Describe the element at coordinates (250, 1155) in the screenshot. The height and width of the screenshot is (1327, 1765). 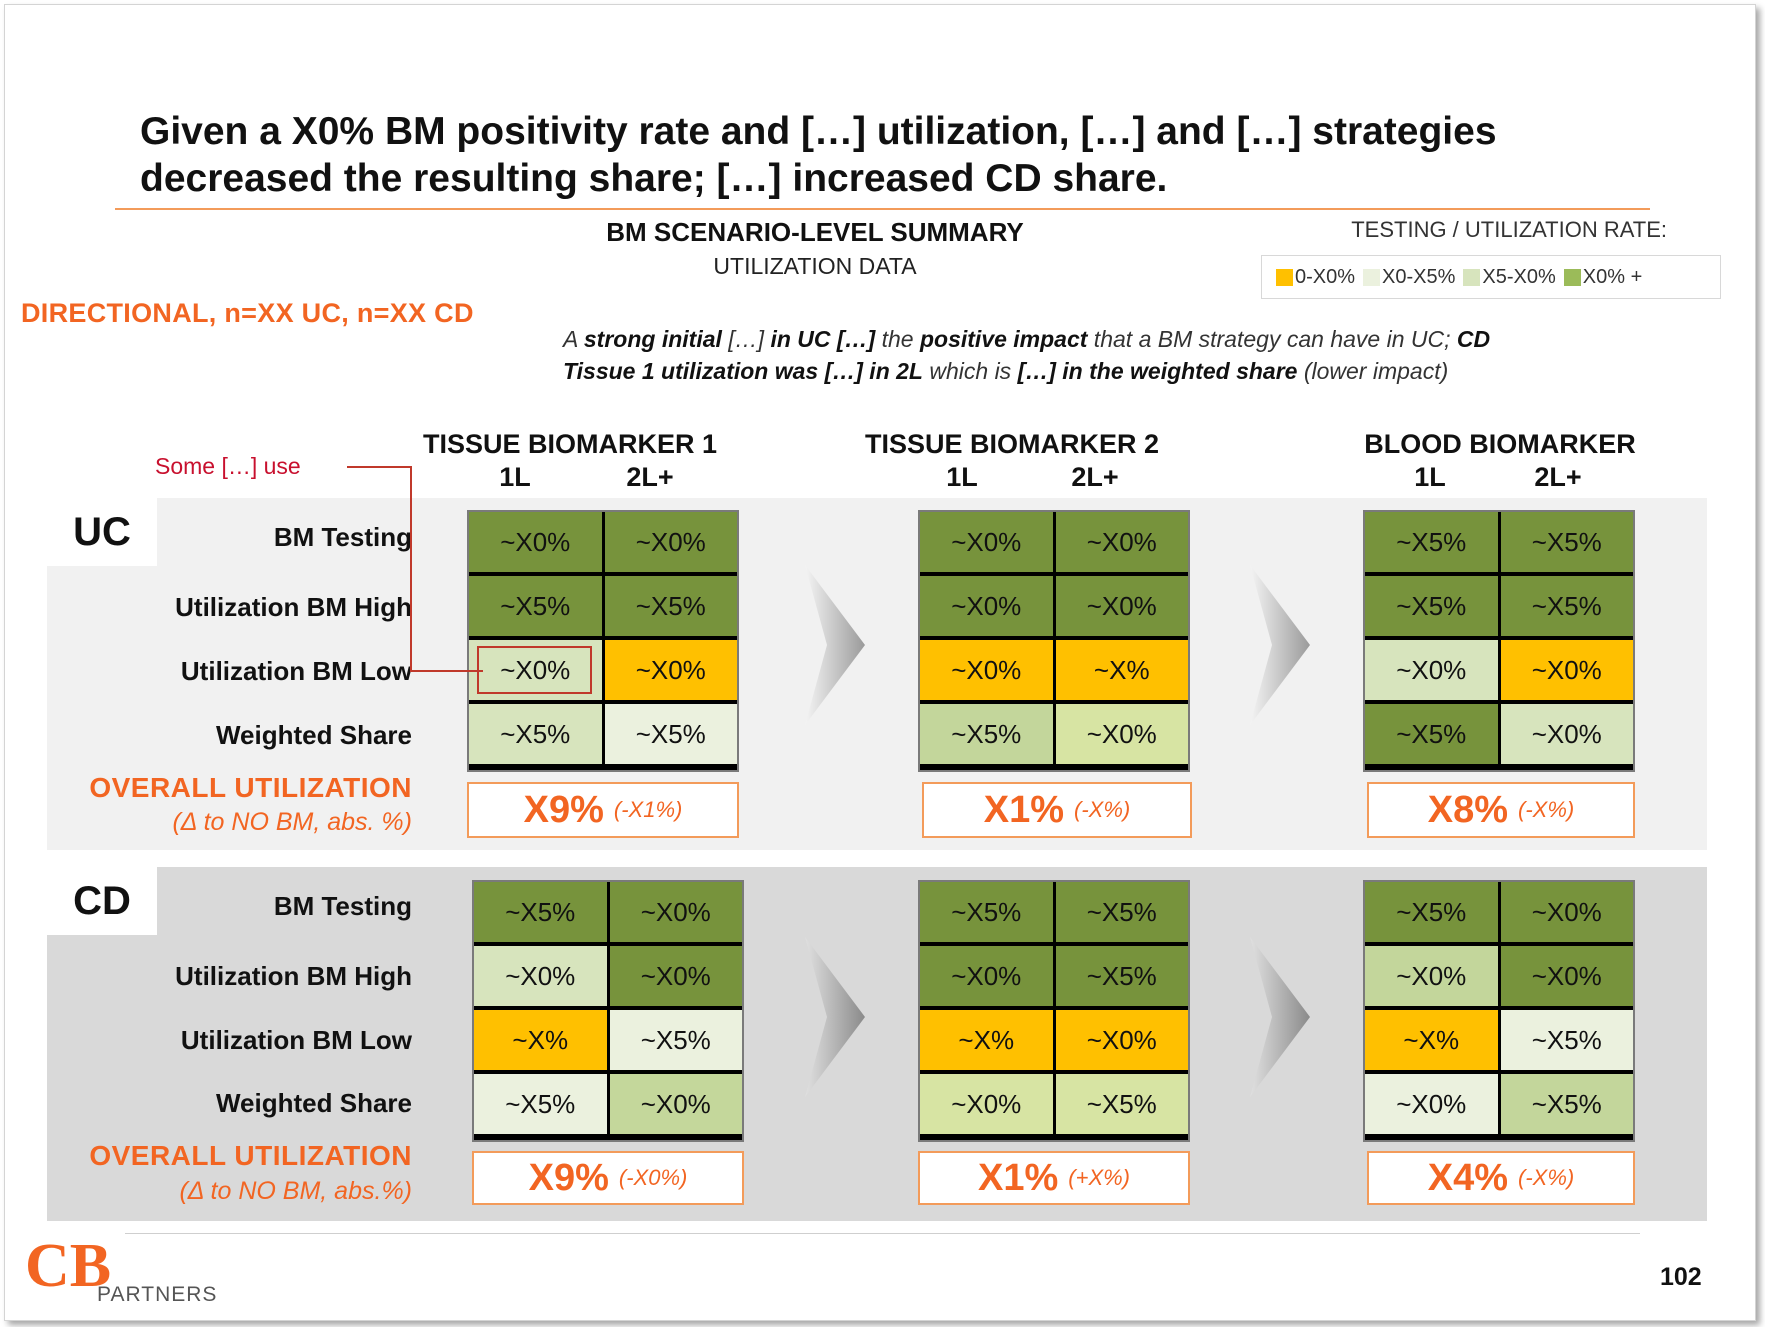
I see `overall-utilization-label: OVERALL UTILIZATION` at that location.